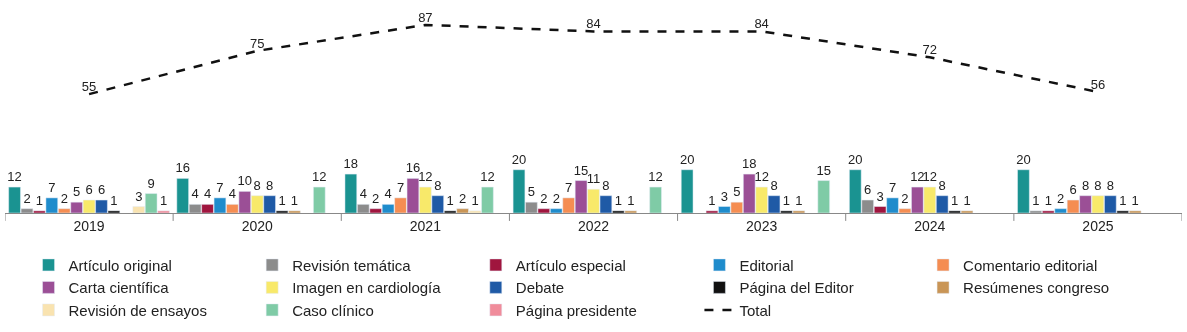  Describe the element at coordinates (930, 50) in the screenshot. I see `data-label: 72` at that location.